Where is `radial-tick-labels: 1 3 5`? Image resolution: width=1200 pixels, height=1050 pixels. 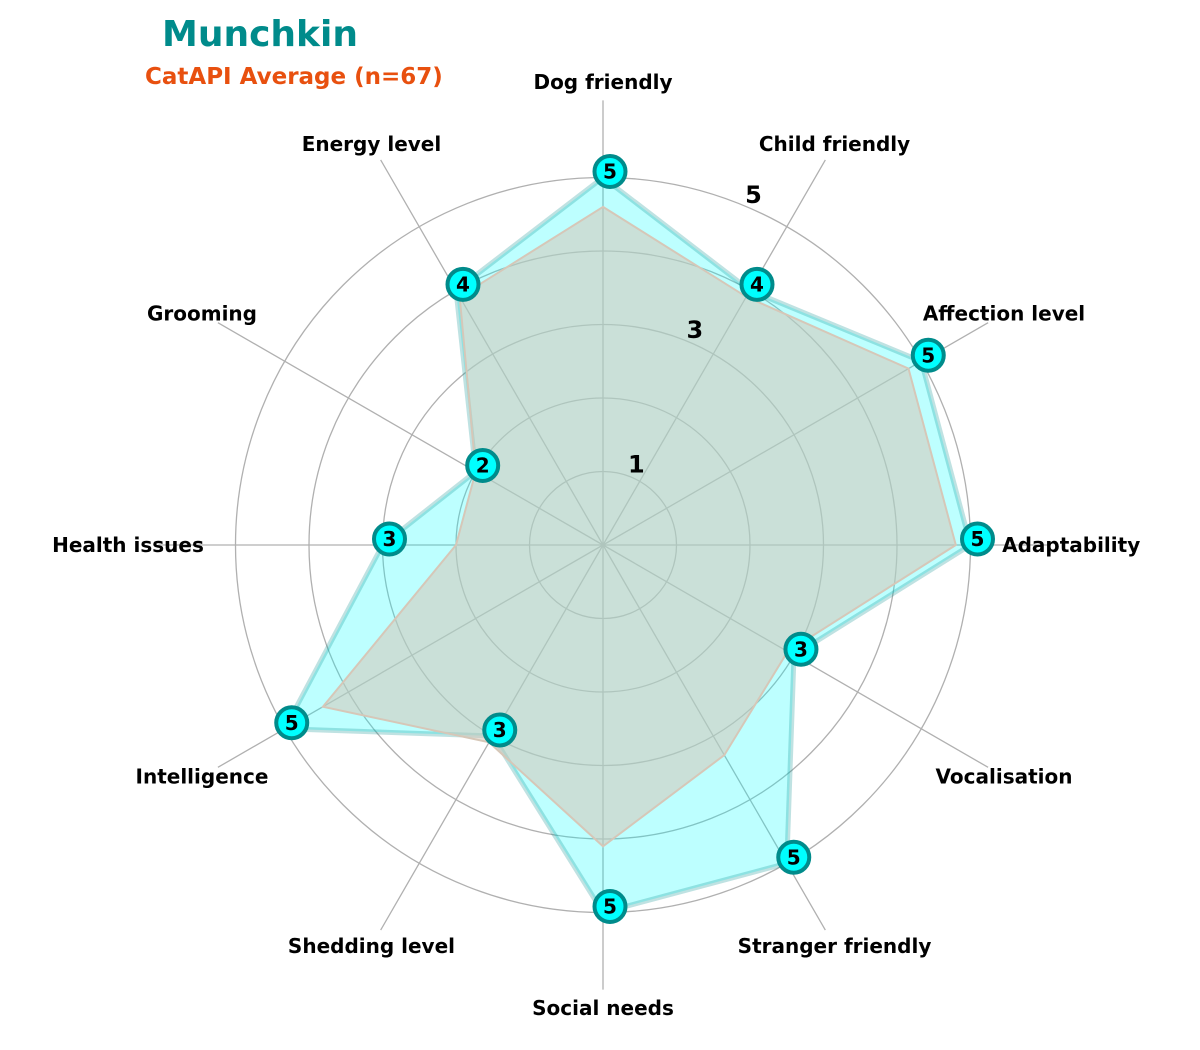
radial-tick-labels: 1 3 5 is located at coordinates (695, 330).